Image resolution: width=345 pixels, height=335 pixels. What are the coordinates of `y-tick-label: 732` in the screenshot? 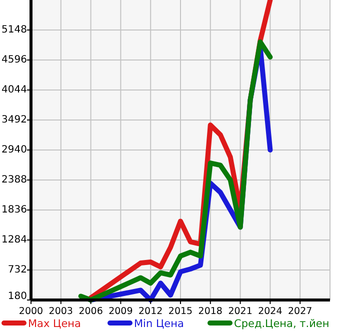 It's located at (17, 270).